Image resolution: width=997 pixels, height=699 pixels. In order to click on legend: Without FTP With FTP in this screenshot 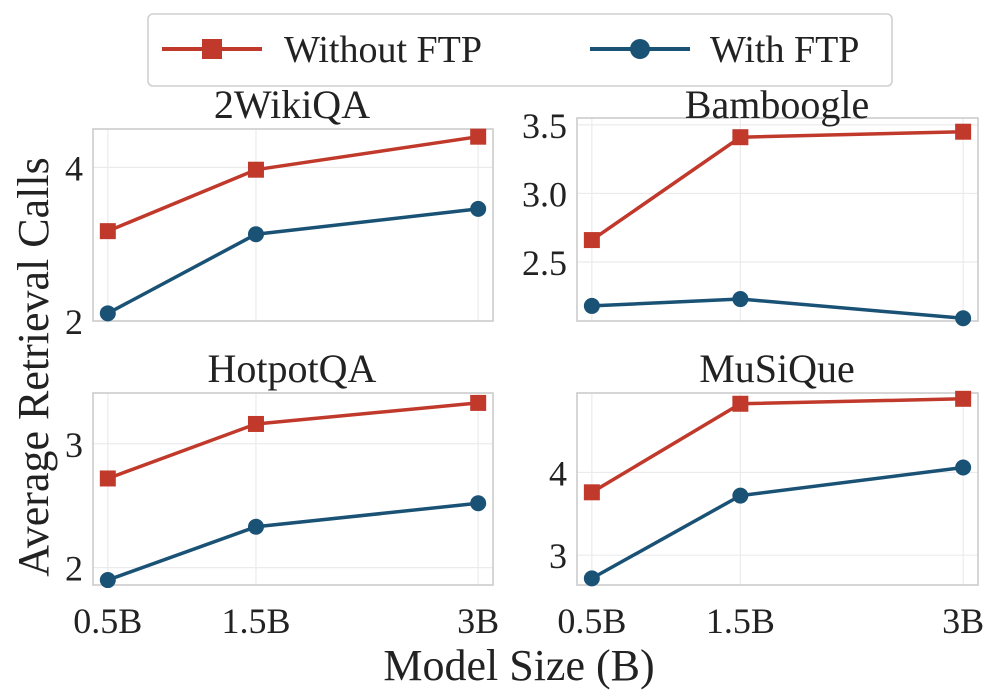, I will do `click(520, 50)`.